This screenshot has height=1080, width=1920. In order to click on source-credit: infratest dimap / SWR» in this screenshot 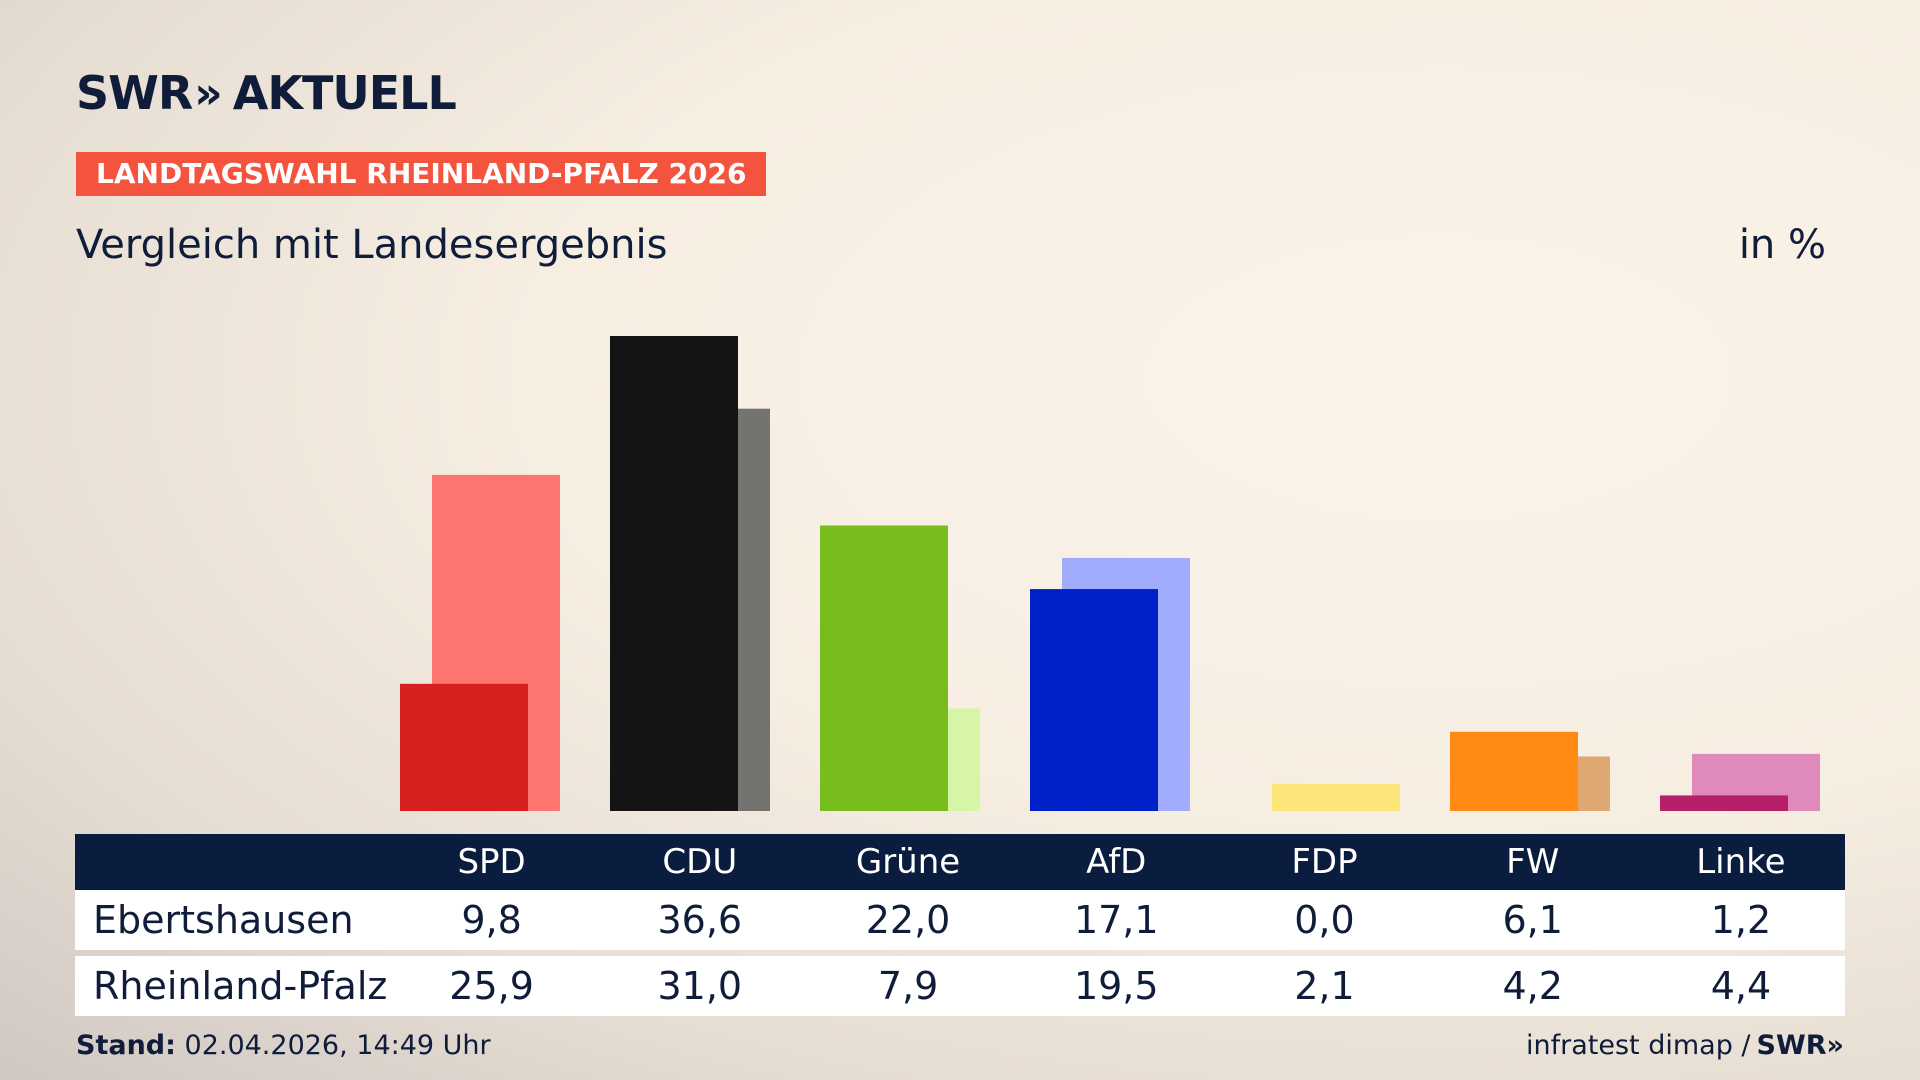, I will do `click(1685, 1045)`.